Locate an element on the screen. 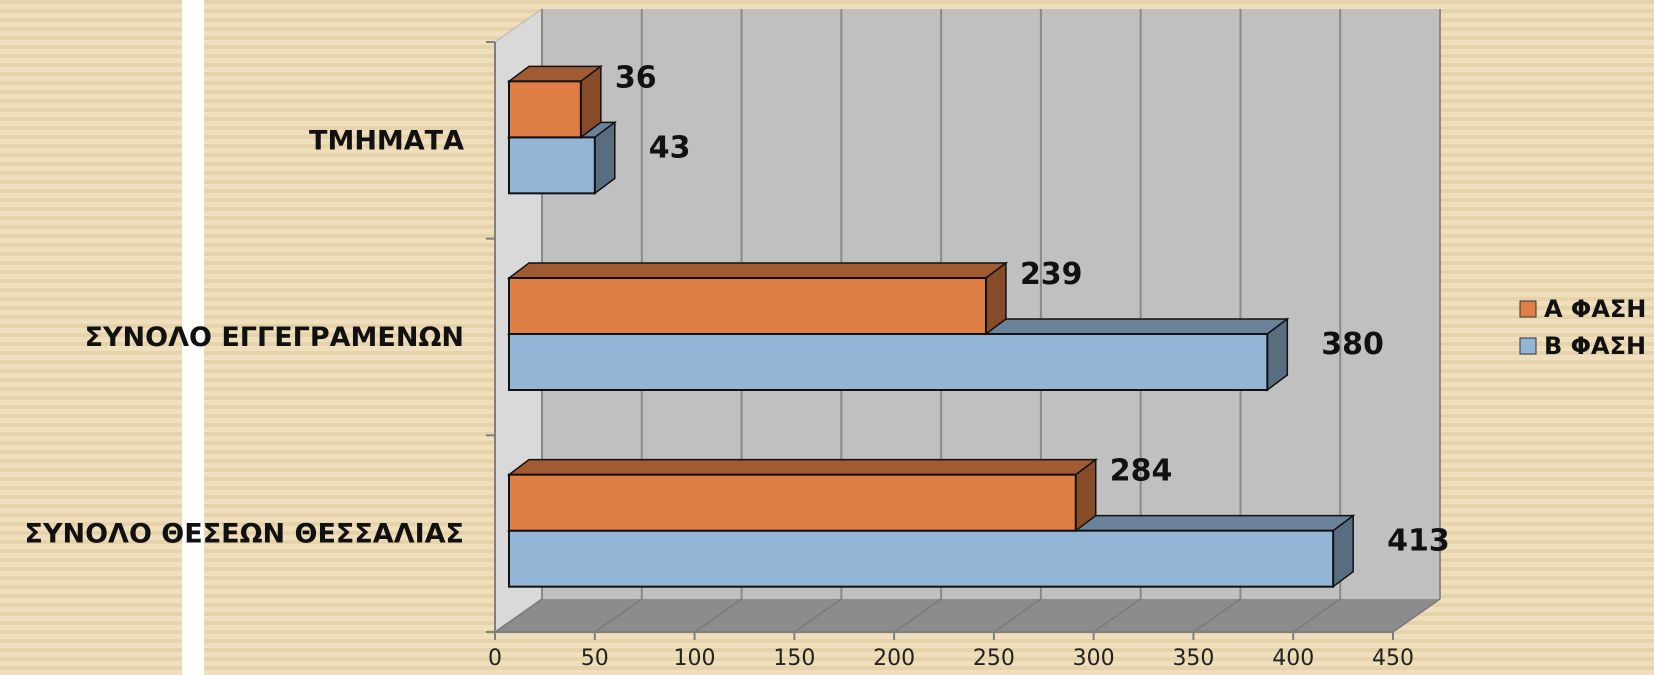  value-label: 284 is located at coordinates (1141, 471).